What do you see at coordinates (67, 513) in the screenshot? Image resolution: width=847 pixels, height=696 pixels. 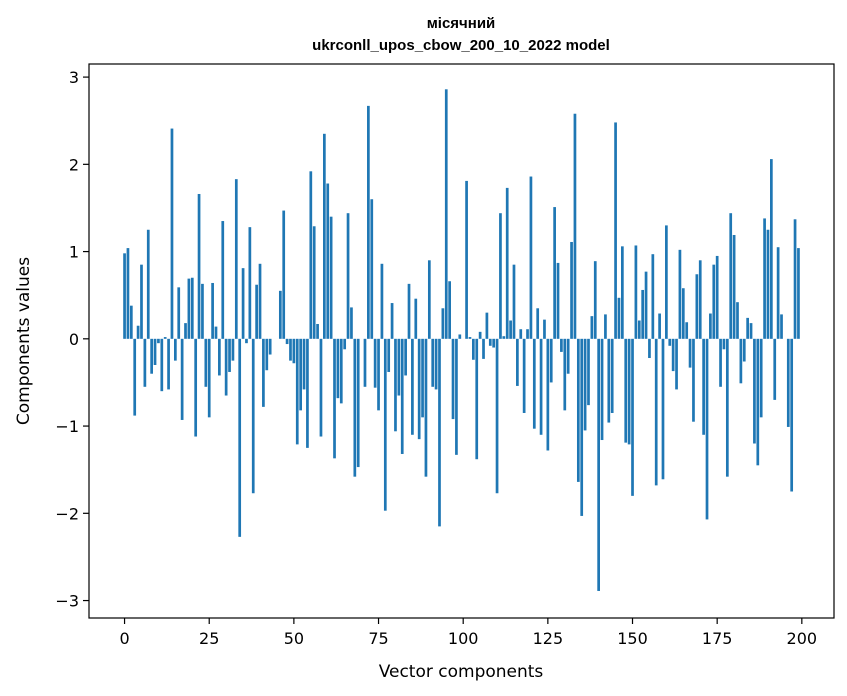 I see `y-tick-label--2: −2` at bounding box center [67, 513].